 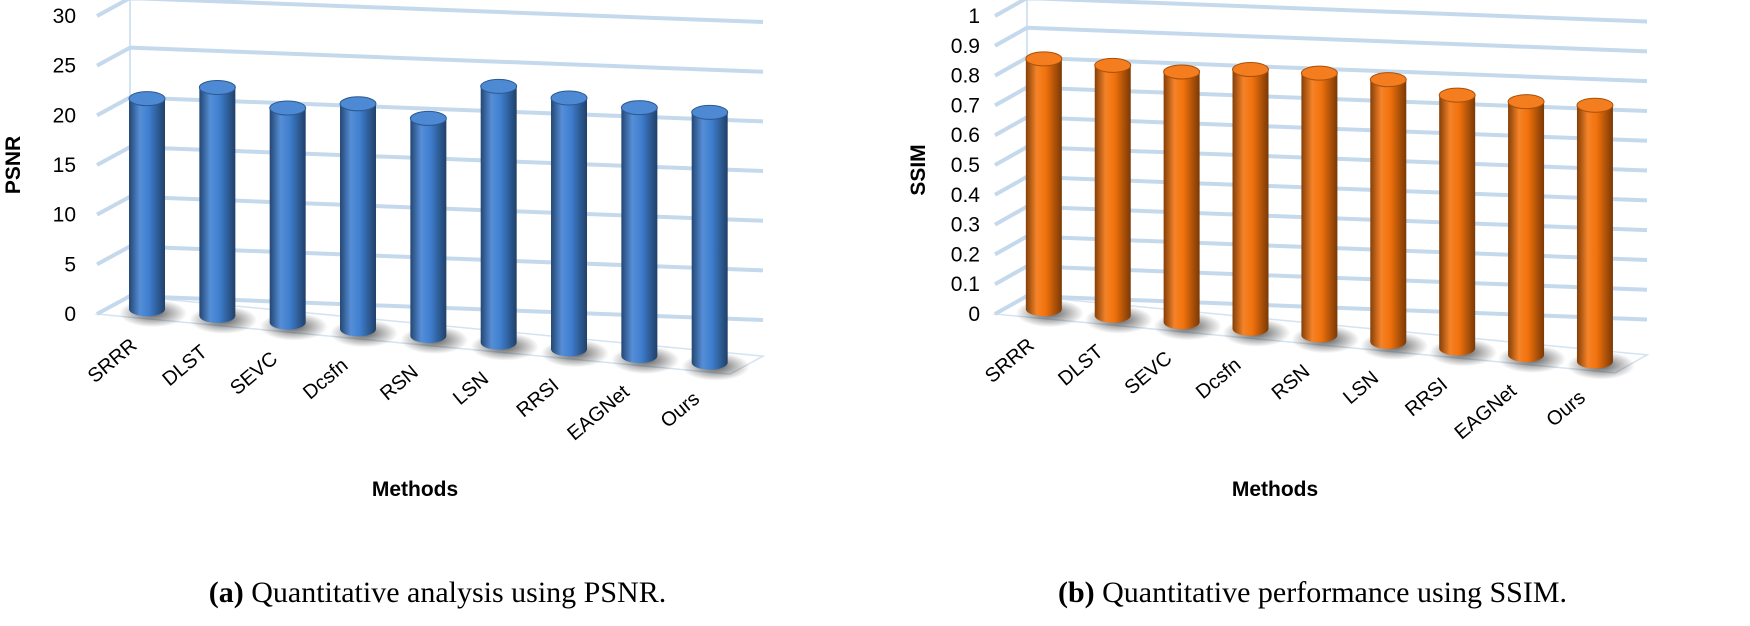 I want to click on ssim-caption-text: Quantitative performance using SSIM., so click(x=1335, y=592).